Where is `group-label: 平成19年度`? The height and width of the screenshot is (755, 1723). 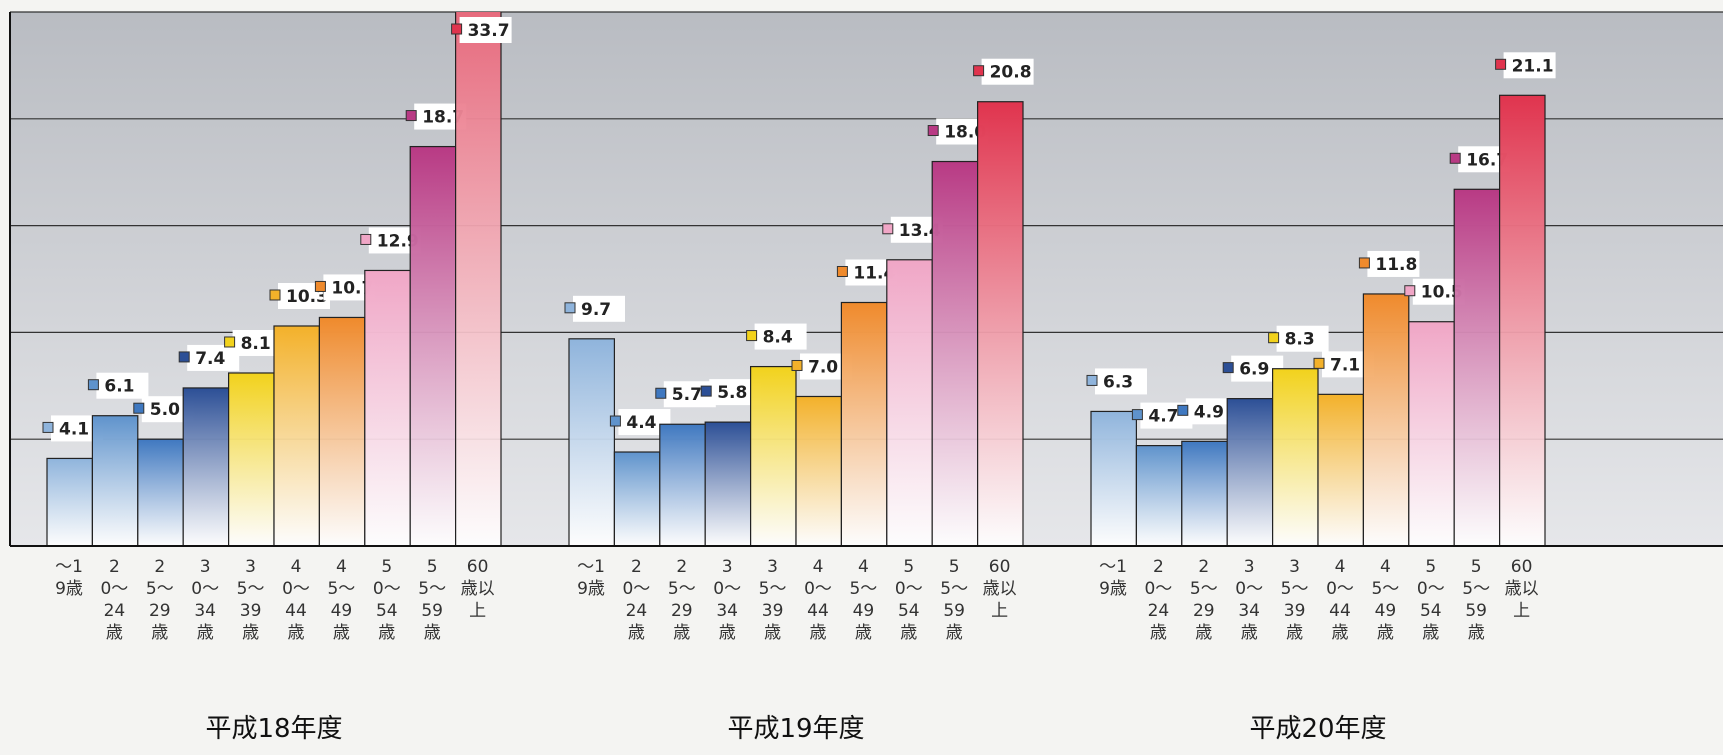
group-label: 平成19年度 is located at coordinates (796, 729).